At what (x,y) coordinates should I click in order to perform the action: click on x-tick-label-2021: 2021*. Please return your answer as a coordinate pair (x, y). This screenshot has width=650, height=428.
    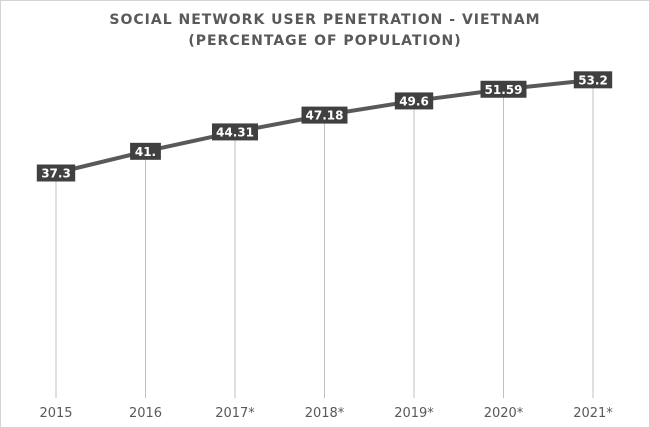
    Looking at the image, I should click on (593, 413).